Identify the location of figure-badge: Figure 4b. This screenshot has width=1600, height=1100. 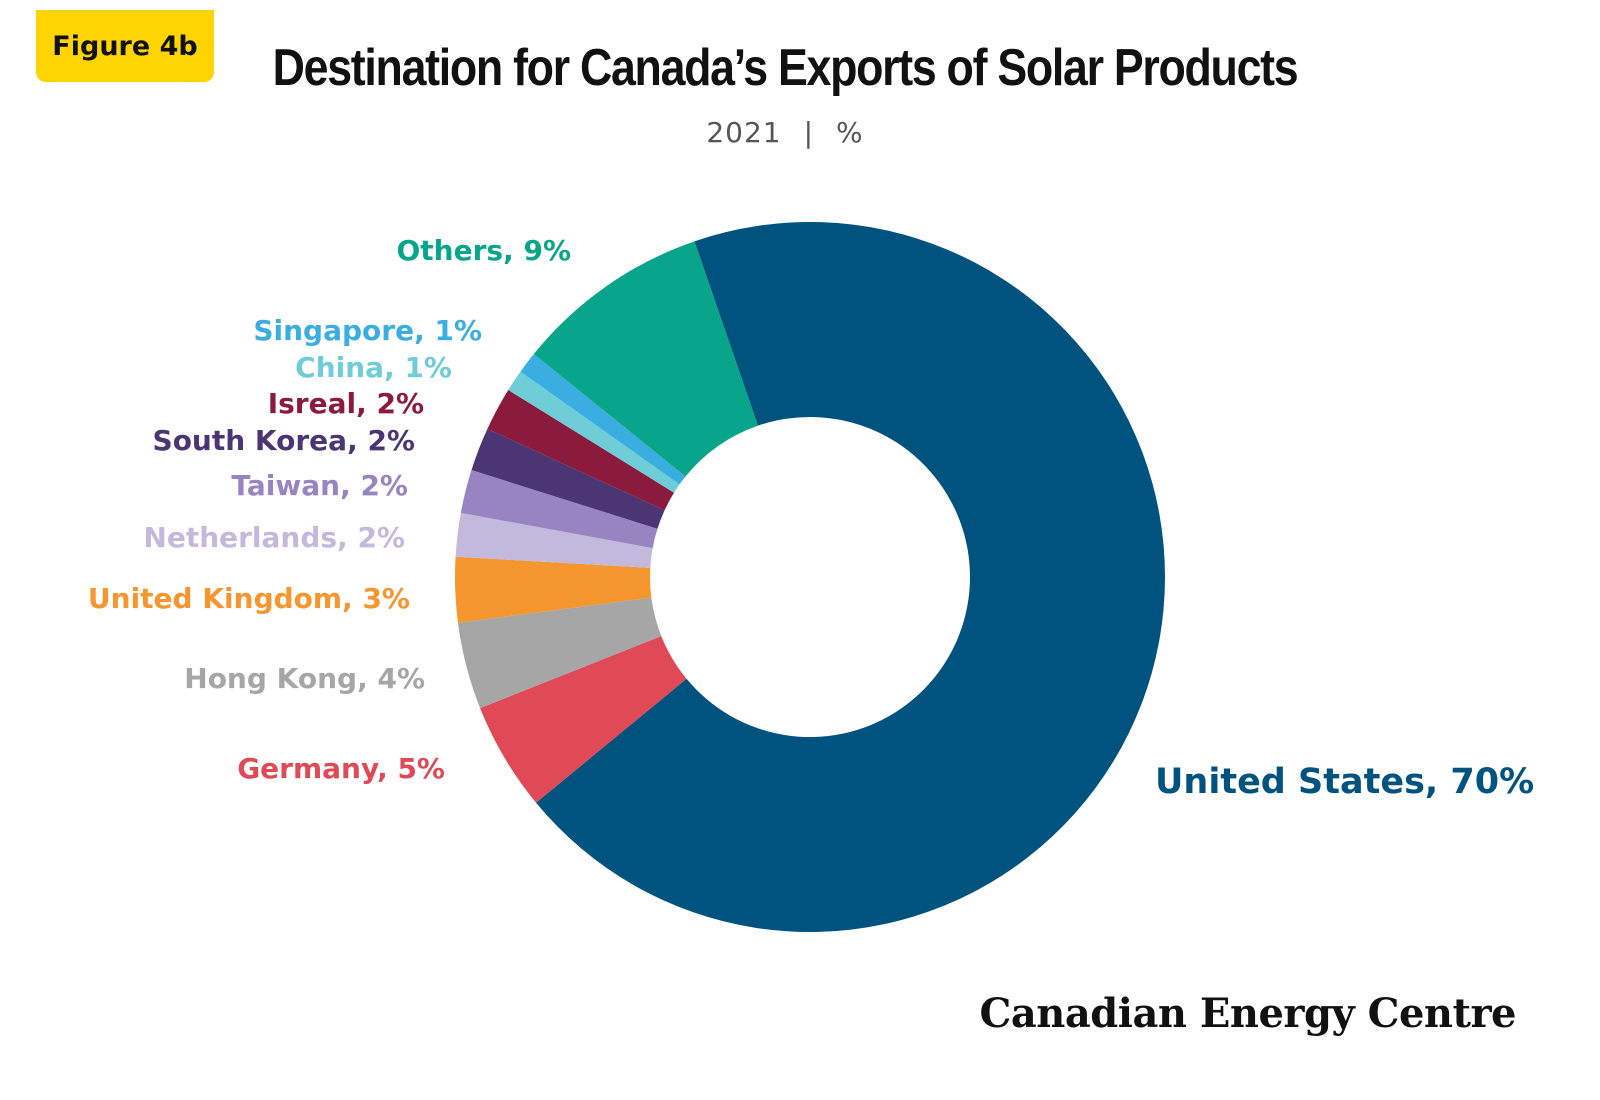
(125, 46).